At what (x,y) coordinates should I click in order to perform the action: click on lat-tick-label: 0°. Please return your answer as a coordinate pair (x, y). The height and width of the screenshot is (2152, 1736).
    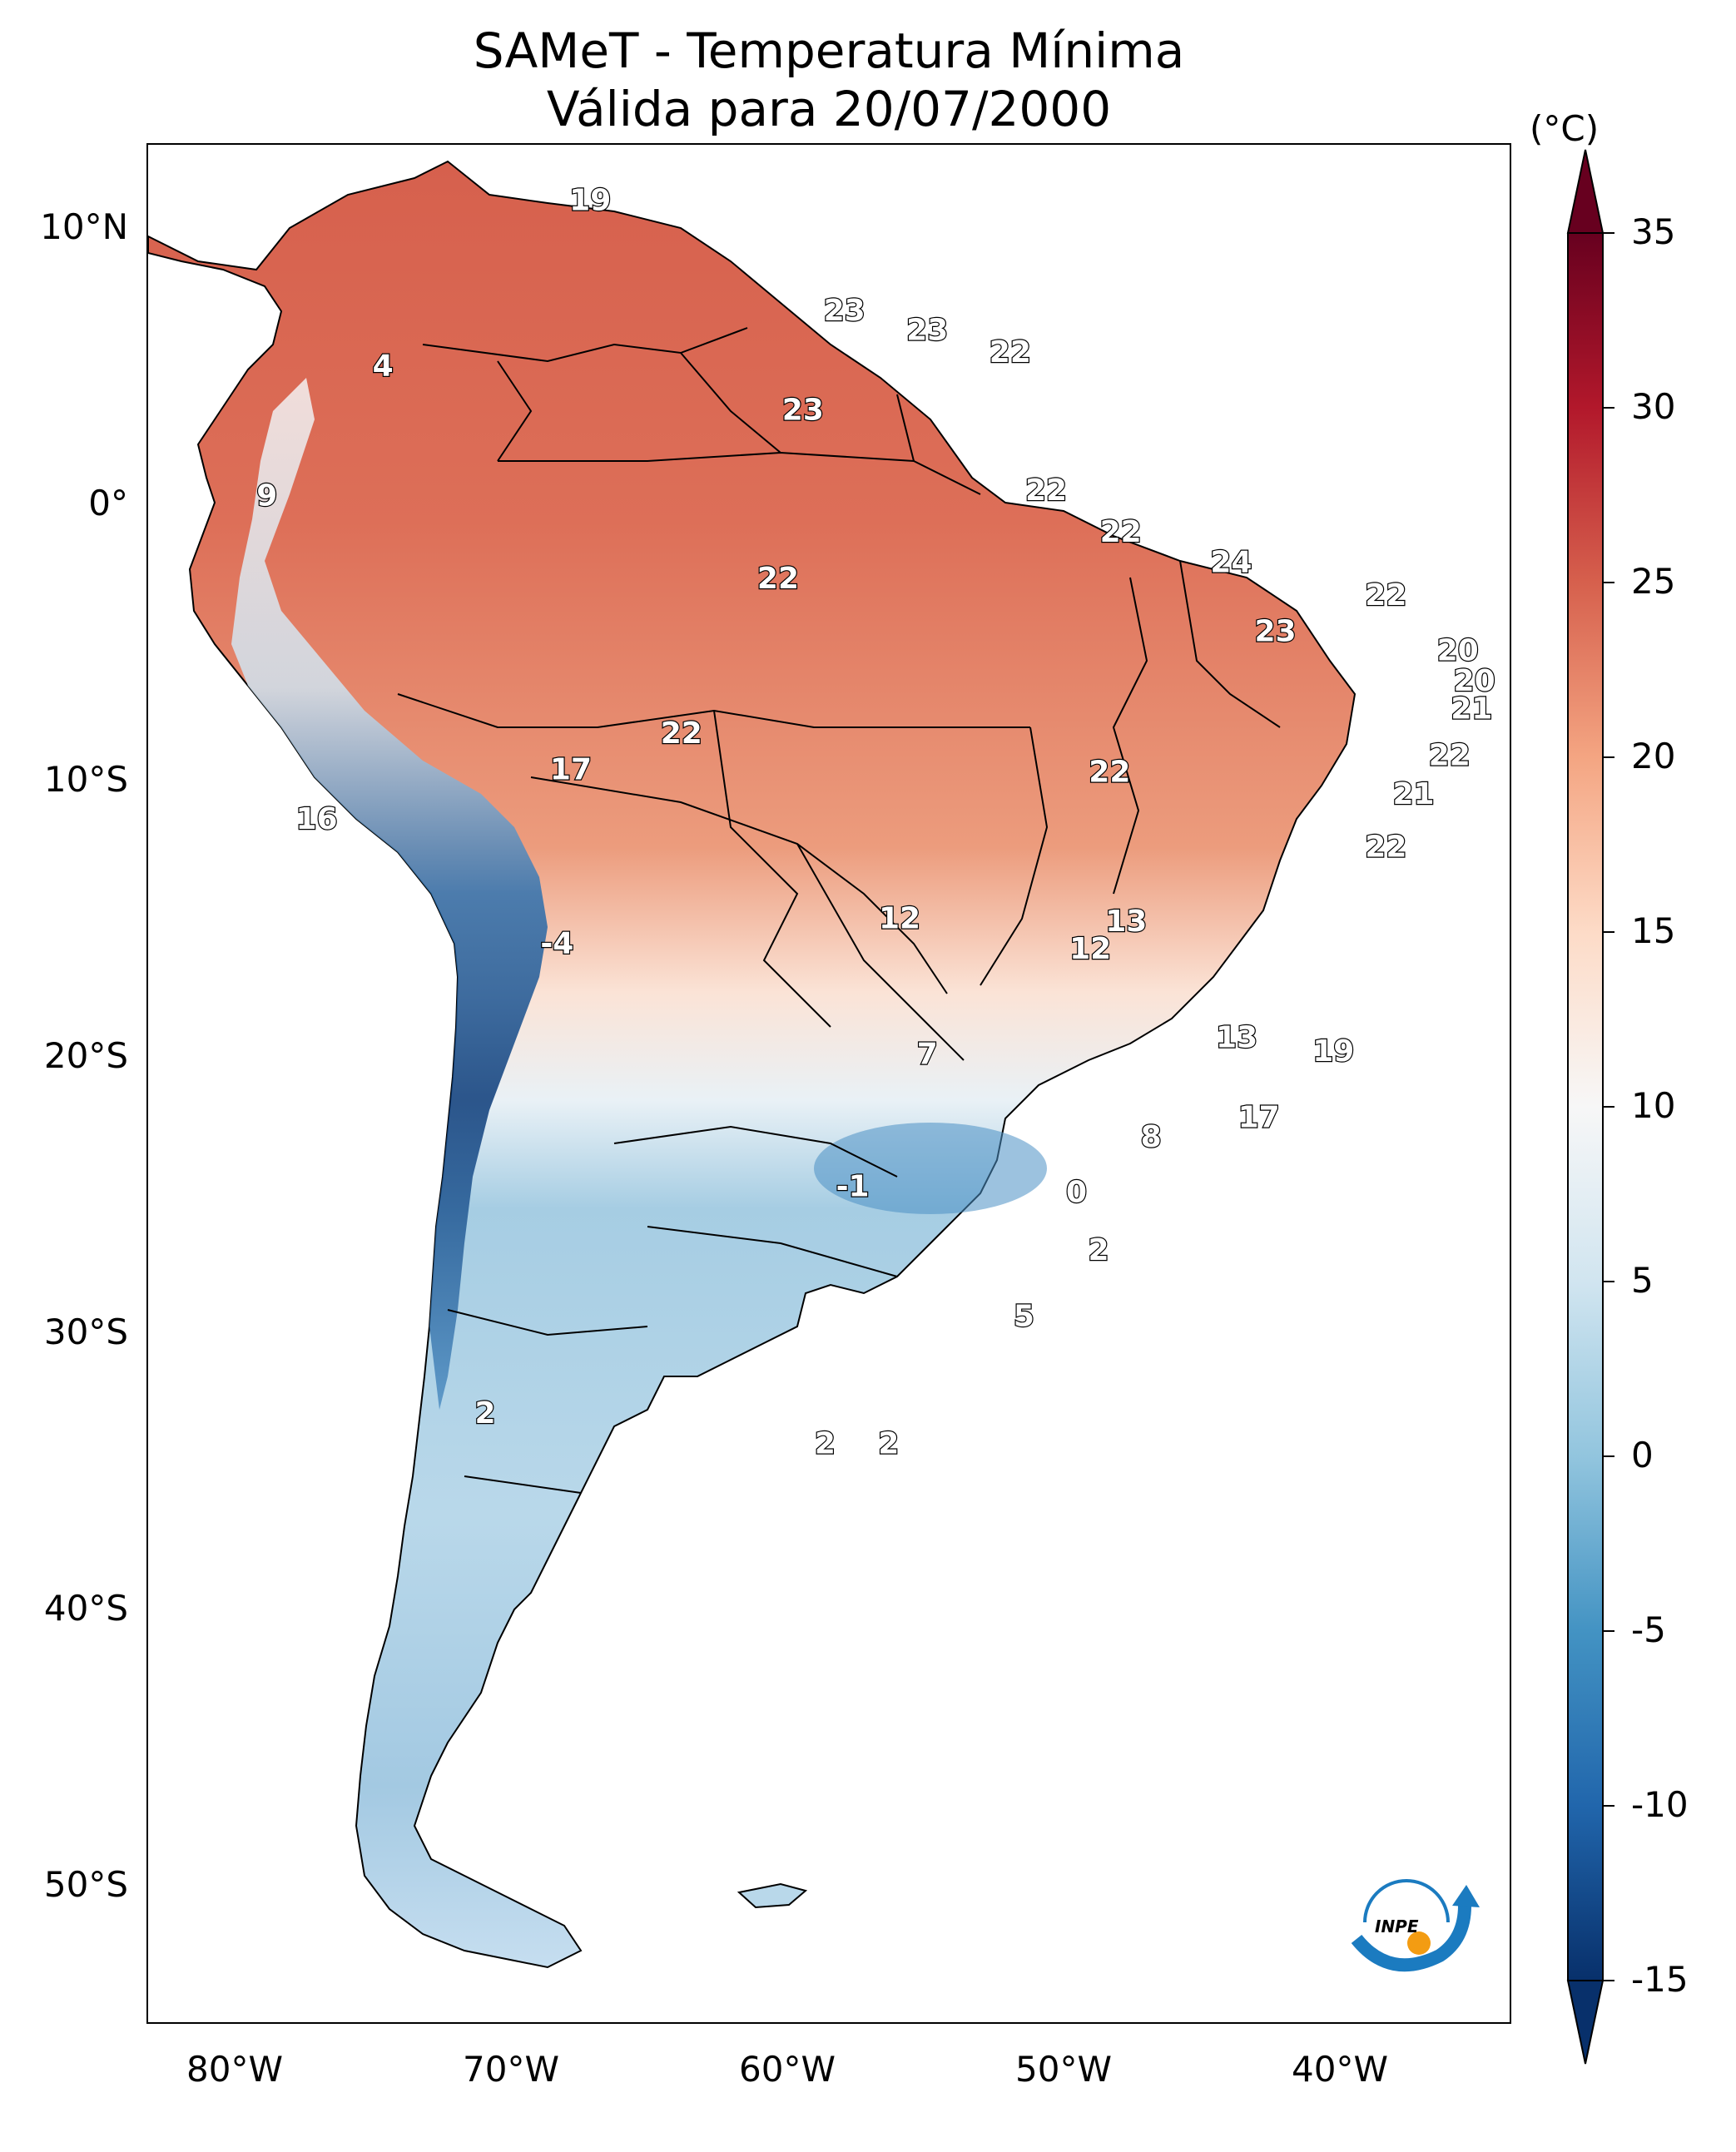
    Looking at the image, I should click on (108, 503).